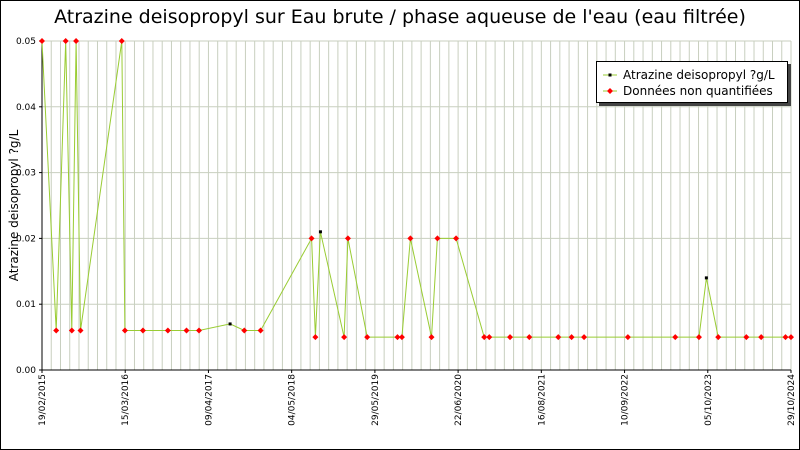 This screenshot has width=800, height=450. I want to click on y-tick-label: 0.03, so click(26, 174).